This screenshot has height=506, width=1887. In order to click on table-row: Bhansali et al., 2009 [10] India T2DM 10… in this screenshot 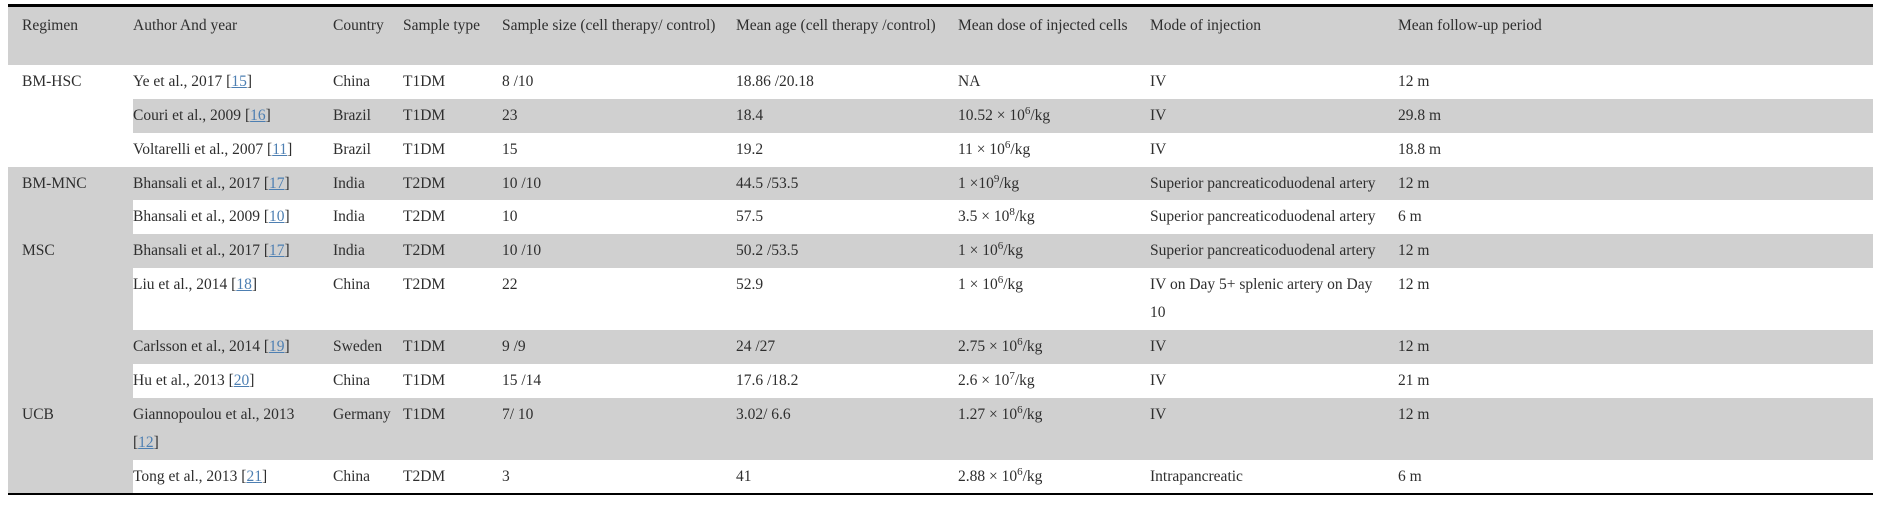, I will do `click(940, 217)`.